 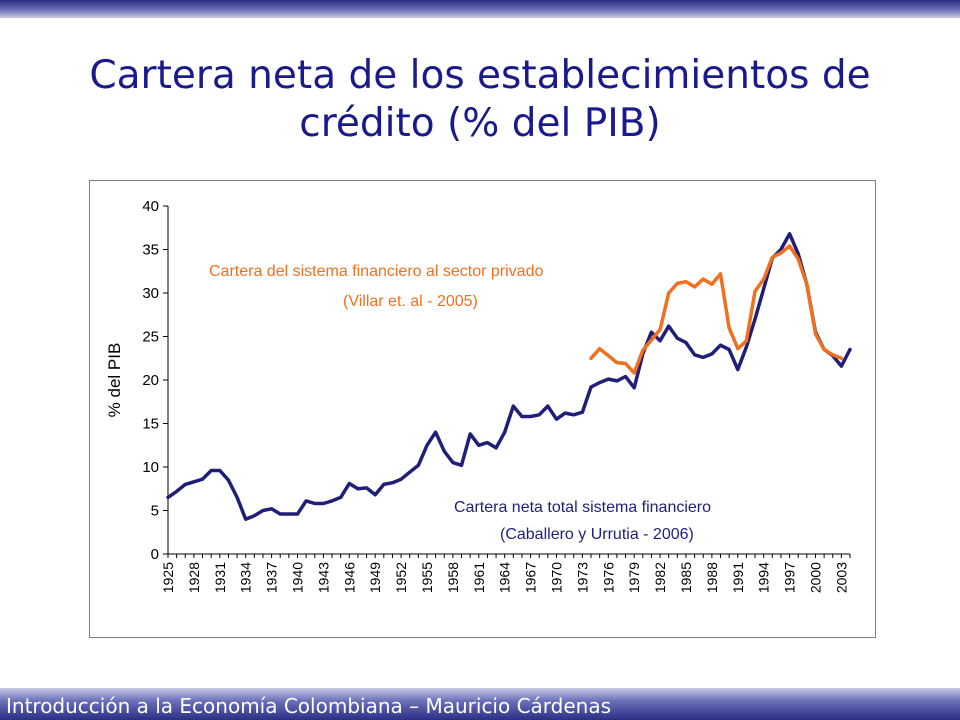 I want to click on x-tick-label: 1970, so click(x=556, y=577).